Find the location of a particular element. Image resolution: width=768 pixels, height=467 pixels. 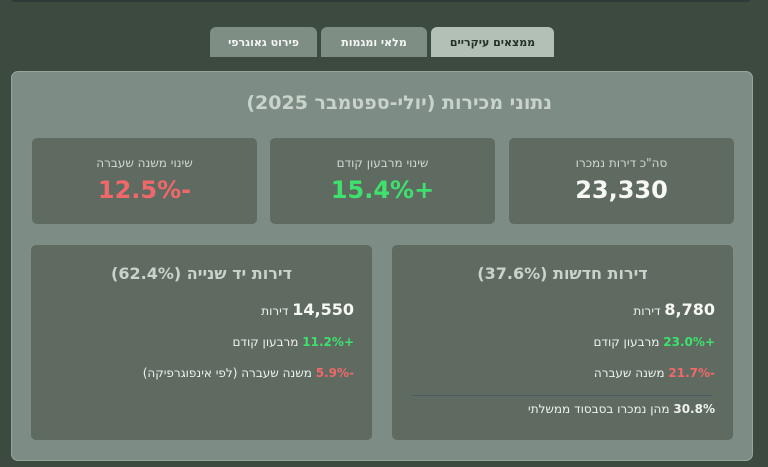

count-value: 14,550 is located at coordinates (323, 309).